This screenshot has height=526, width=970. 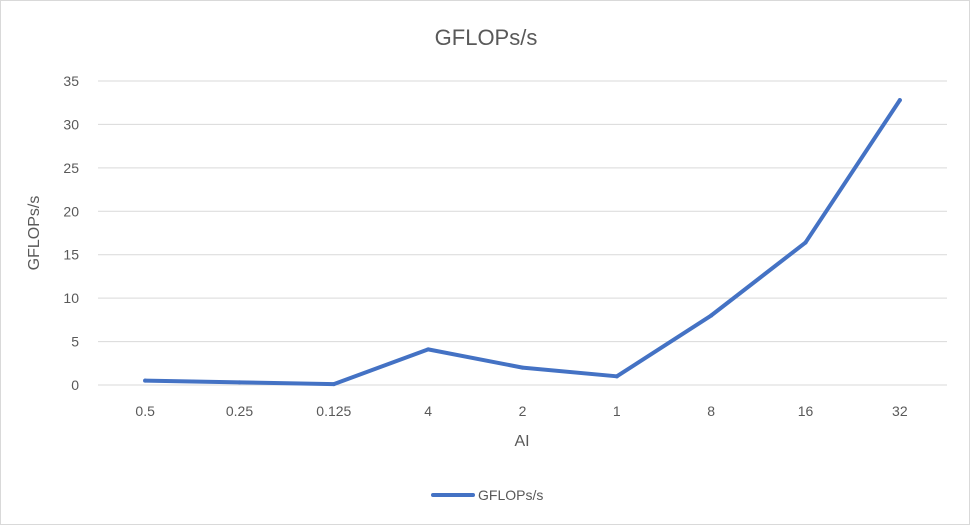 What do you see at coordinates (71, 168) in the screenshot?
I see `y-tick-label: 25` at bounding box center [71, 168].